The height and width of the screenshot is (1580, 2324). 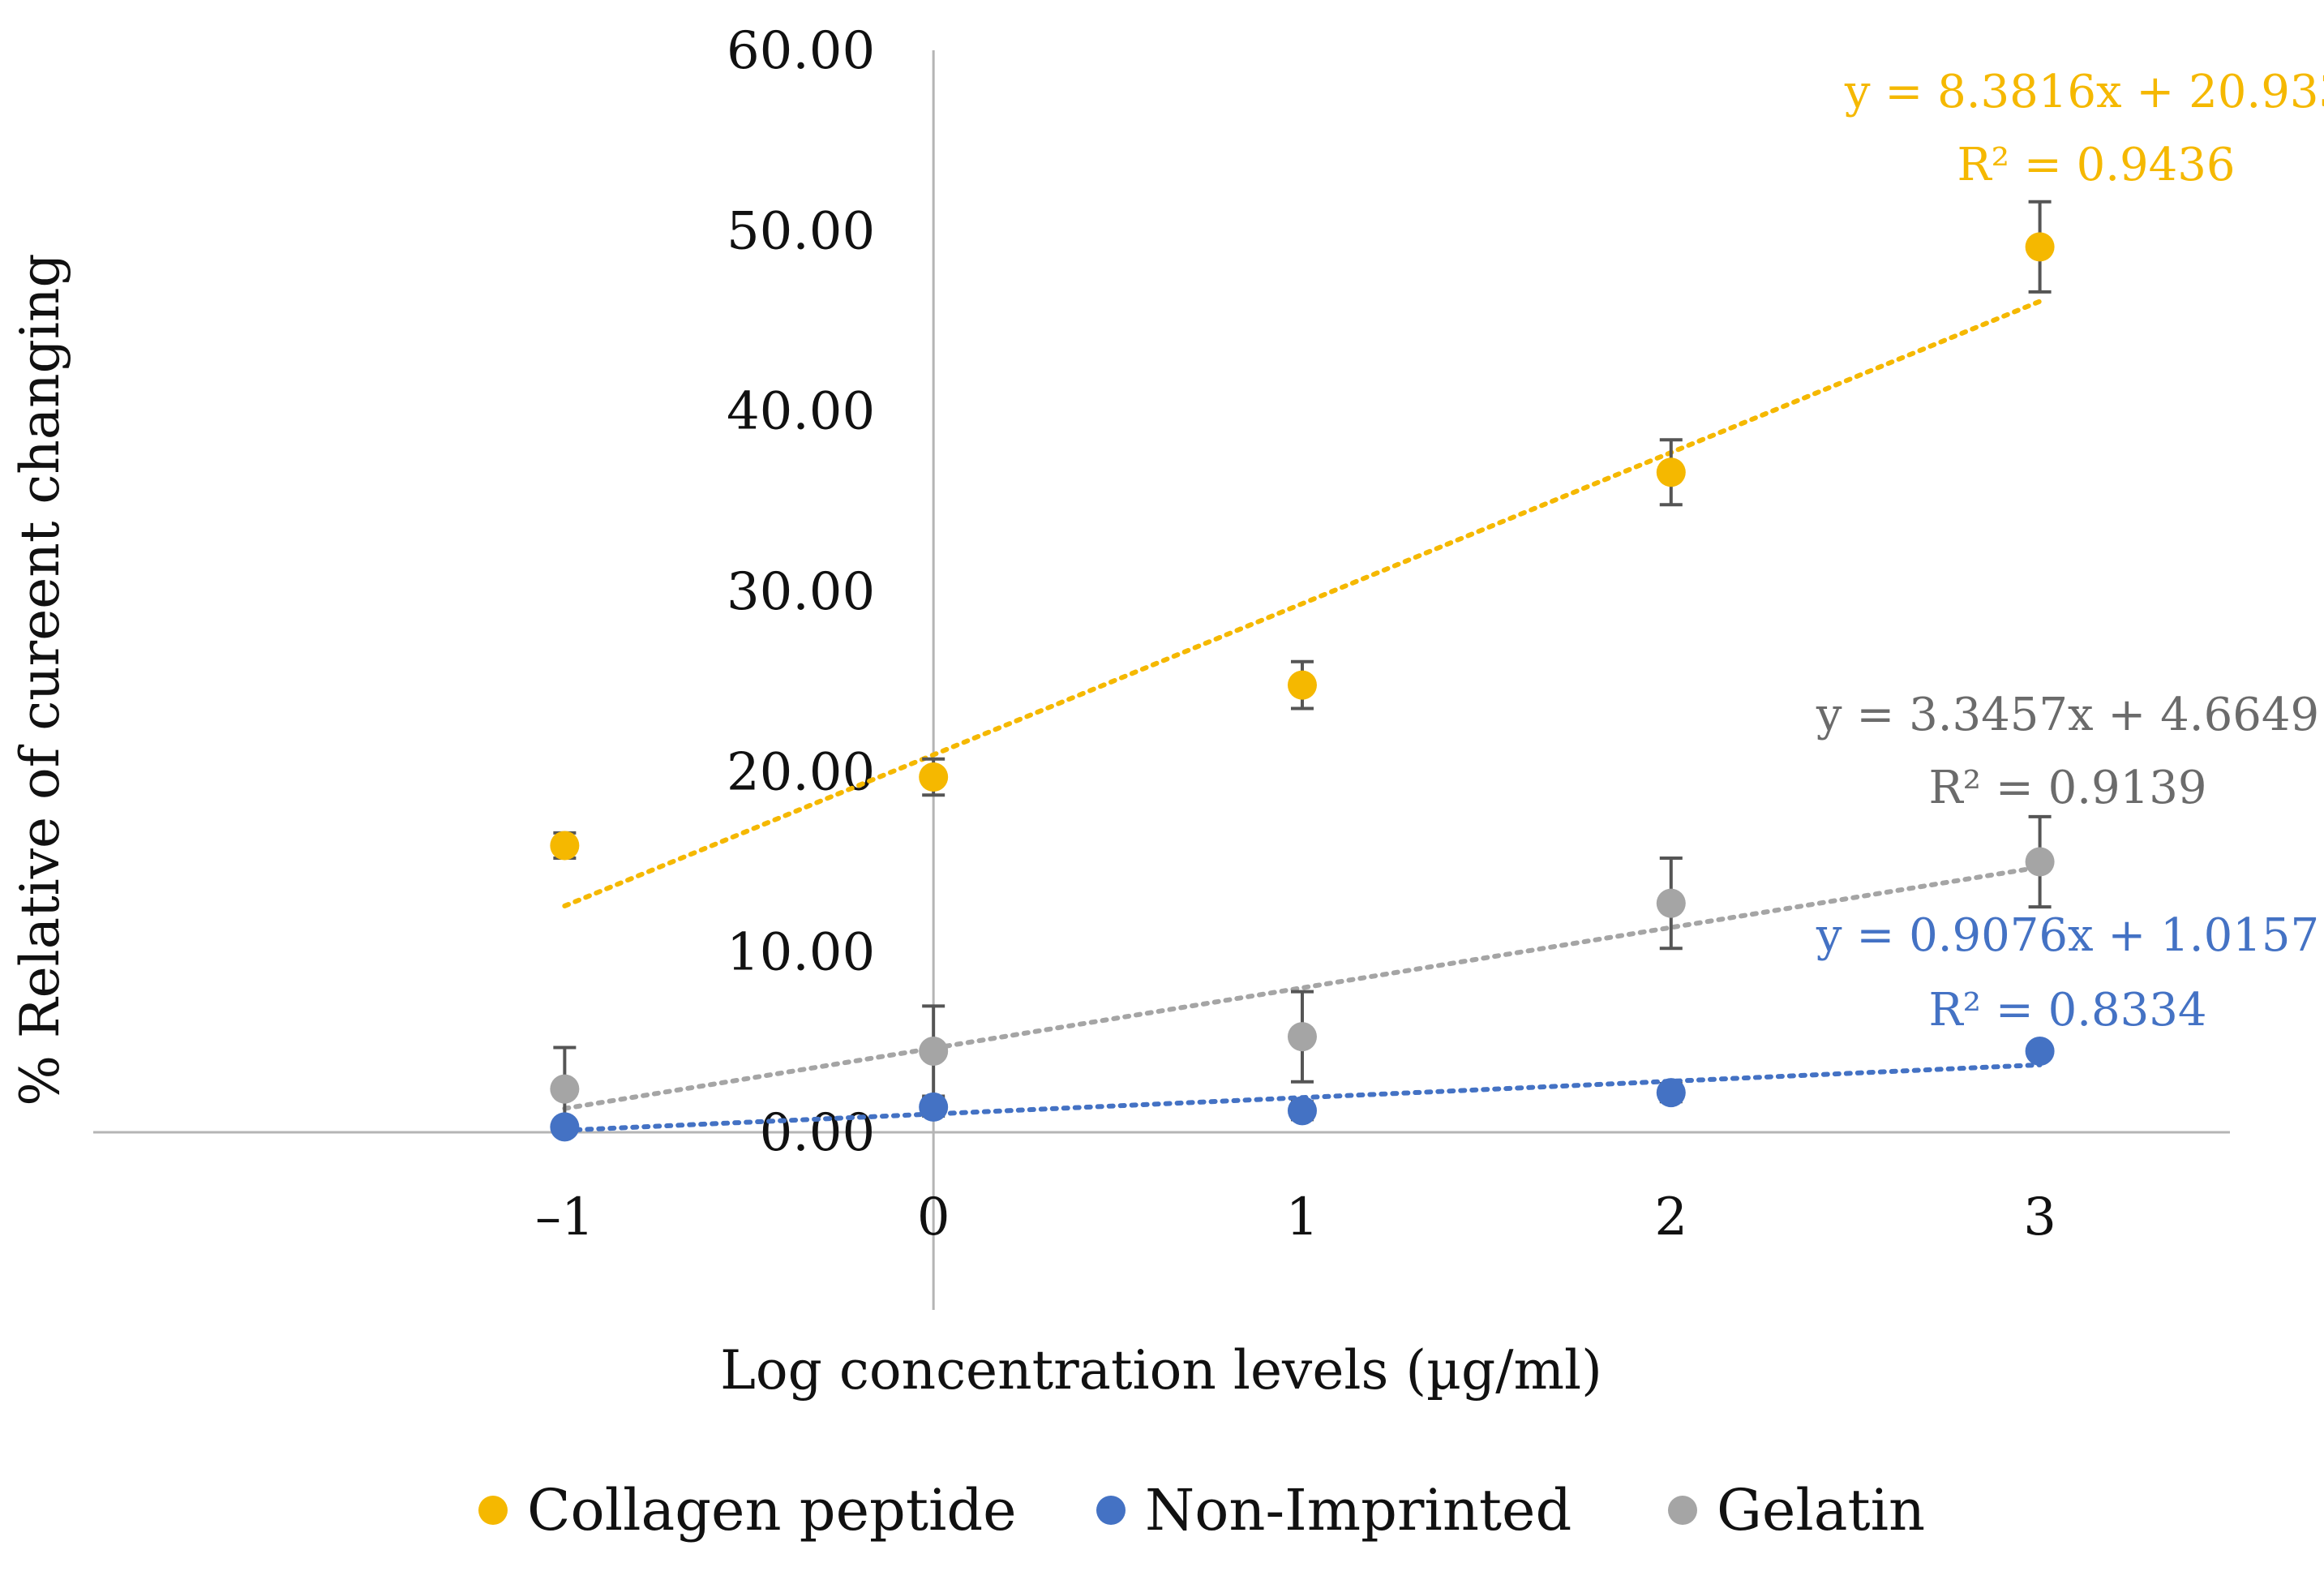 I want to click on y-tick-label: 40.00, so click(x=801, y=412).